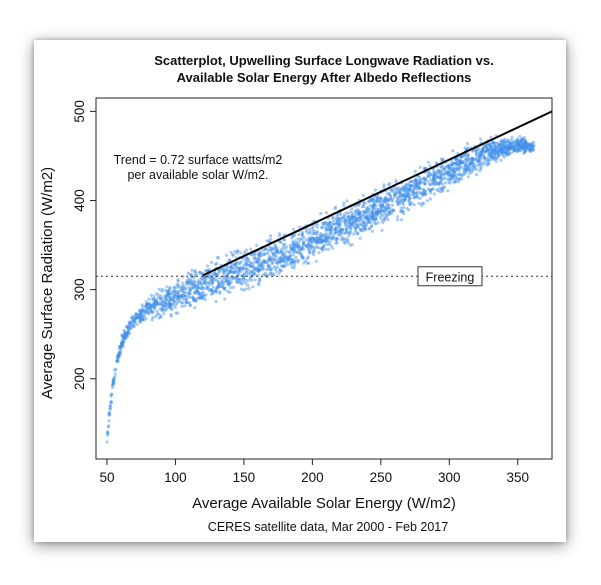 This screenshot has height=585, width=601. What do you see at coordinates (198, 160) in the screenshot?
I see `trend-note-line-1: Trend = 0.72 surface watts/m2` at bounding box center [198, 160].